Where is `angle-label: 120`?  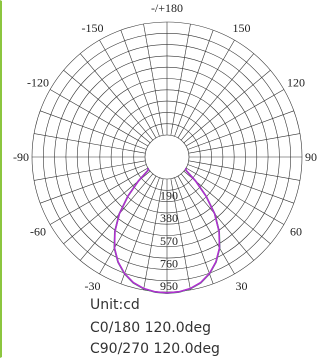 angle-label: 120 is located at coordinates (296, 83).